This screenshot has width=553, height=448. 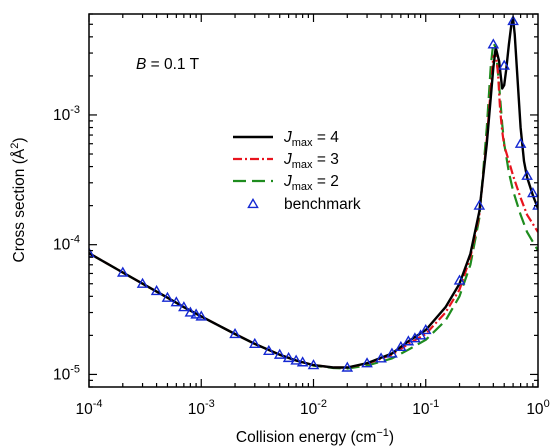 What do you see at coordinates (168, 64) in the screenshot?
I see `field-annotation: B = 0.1 T` at bounding box center [168, 64].